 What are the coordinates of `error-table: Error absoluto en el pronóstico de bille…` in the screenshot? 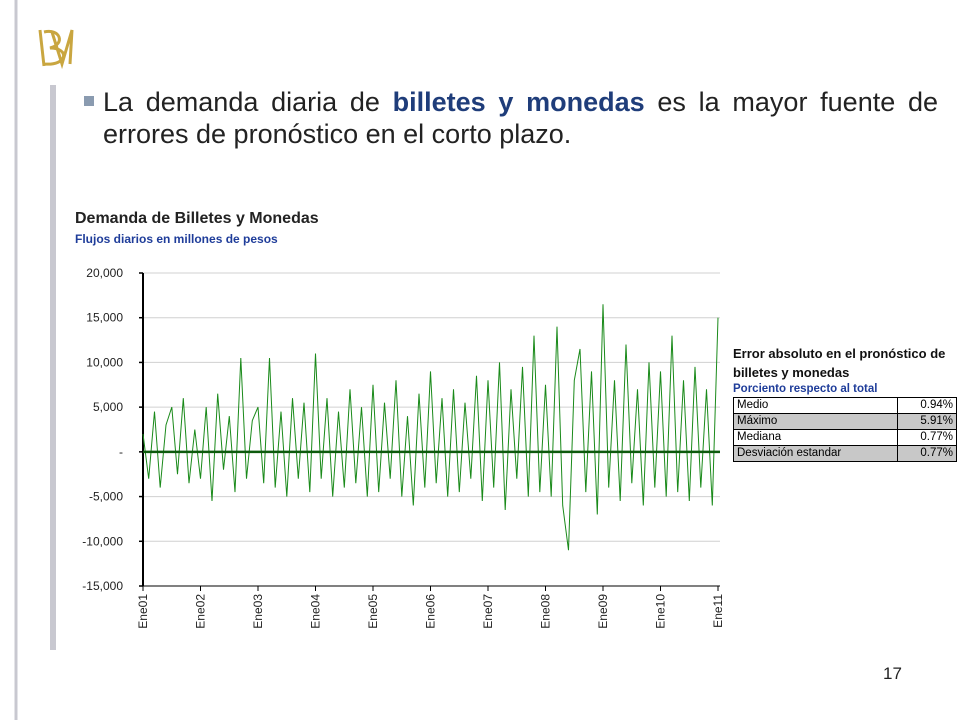 It's located at (844, 403).